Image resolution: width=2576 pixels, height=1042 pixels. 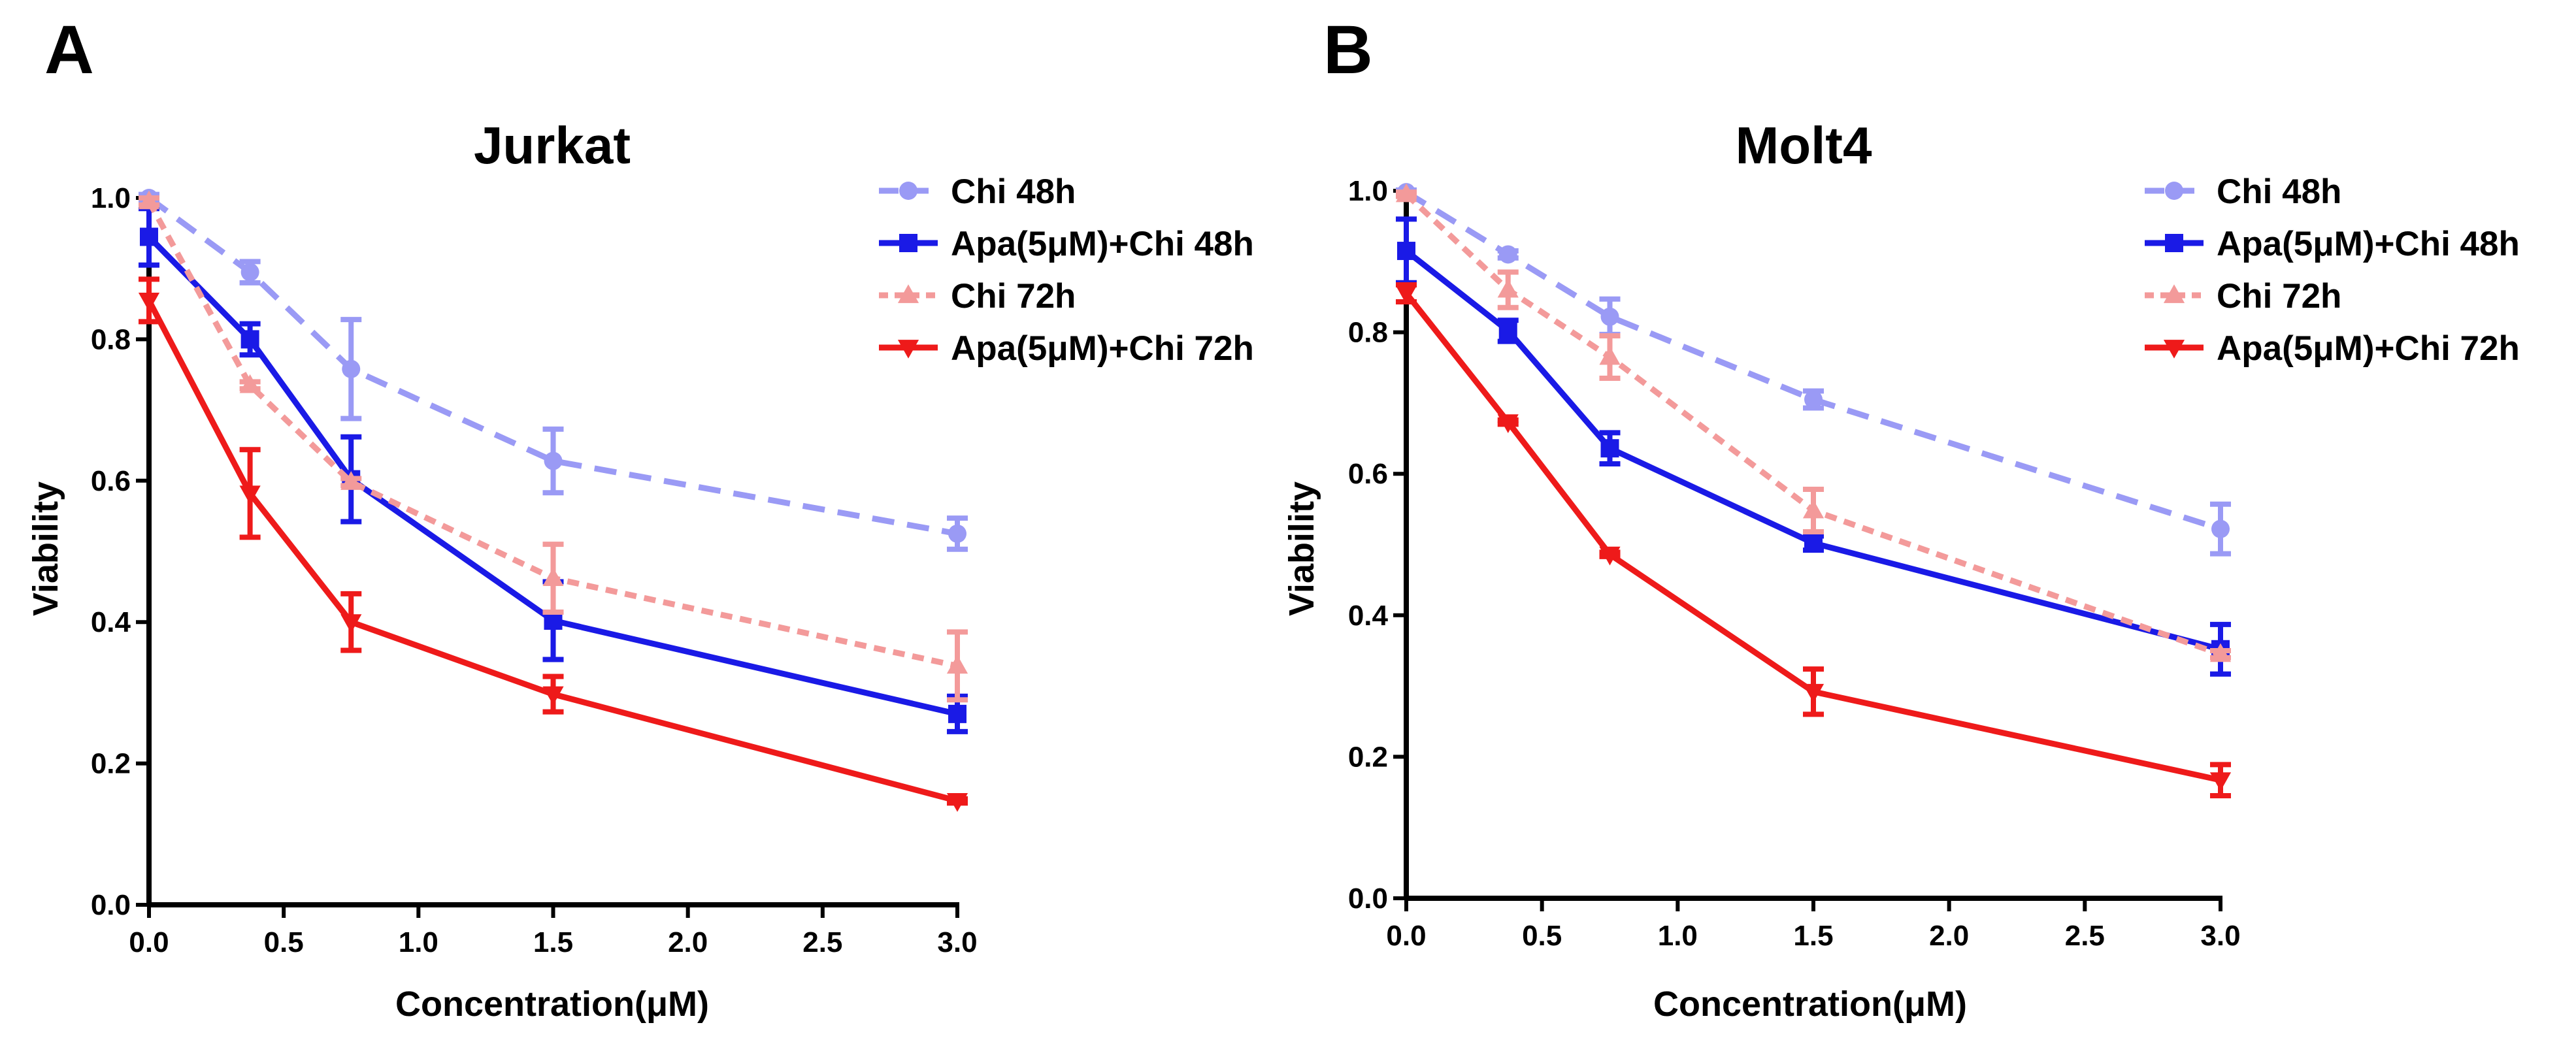 I want to click on chart-title-molt4: Molt4, so click(x=1804, y=145).